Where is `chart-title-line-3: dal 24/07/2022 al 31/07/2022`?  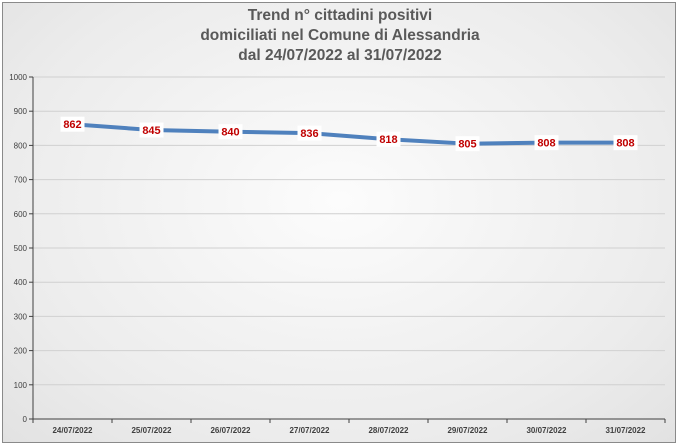 chart-title-line-3: dal 24/07/2022 al 31/07/2022 is located at coordinates (340, 55).